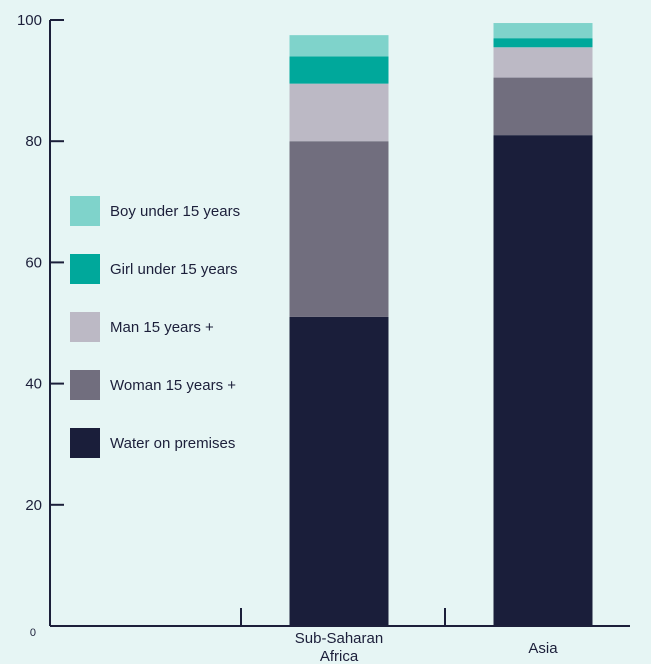 This screenshot has height=664, width=651. What do you see at coordinates (33, 384) in the screenshot?
I see `y-tick-label: 40` at bounding box center [33, 384].